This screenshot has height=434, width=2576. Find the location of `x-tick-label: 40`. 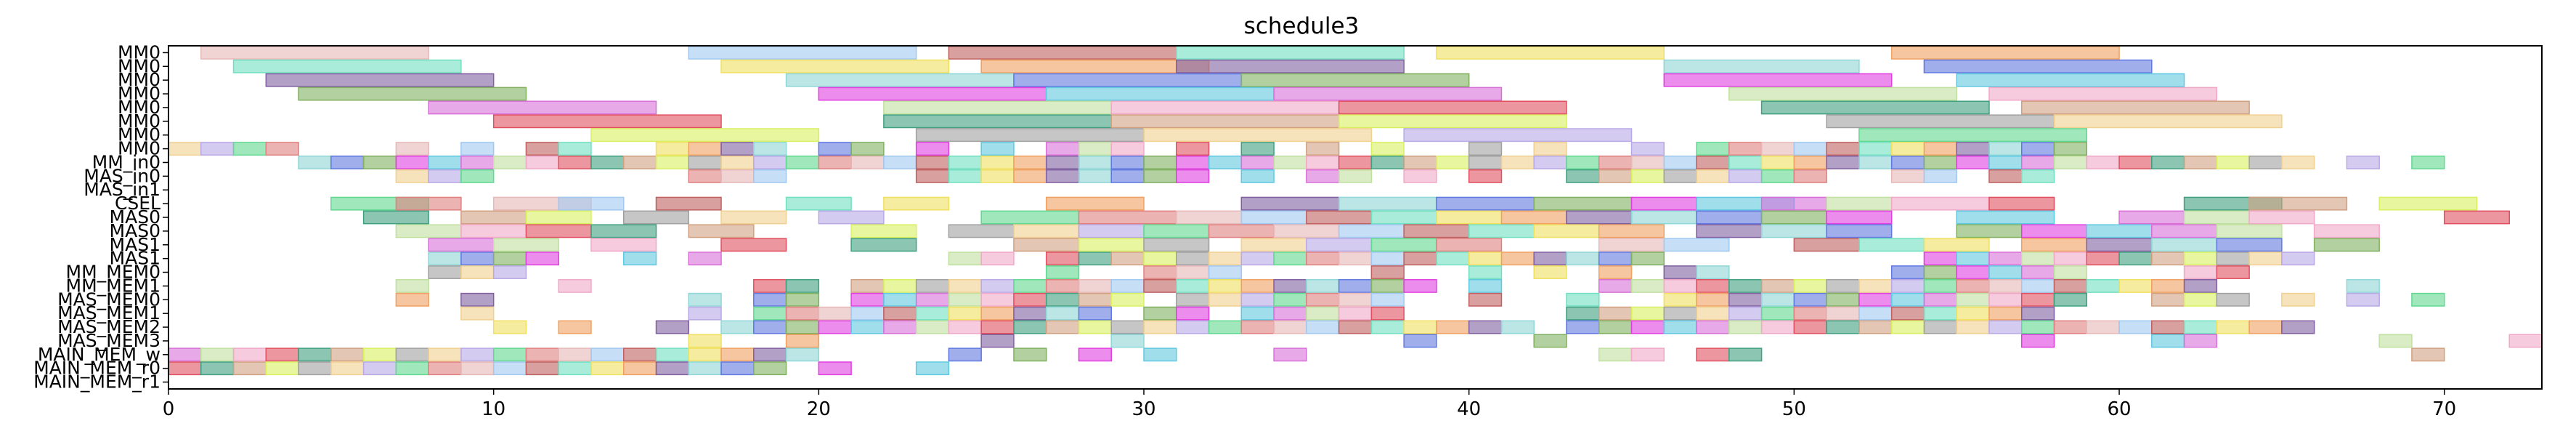

x-tick-label: 40 is located at coordinates (1469, 409).